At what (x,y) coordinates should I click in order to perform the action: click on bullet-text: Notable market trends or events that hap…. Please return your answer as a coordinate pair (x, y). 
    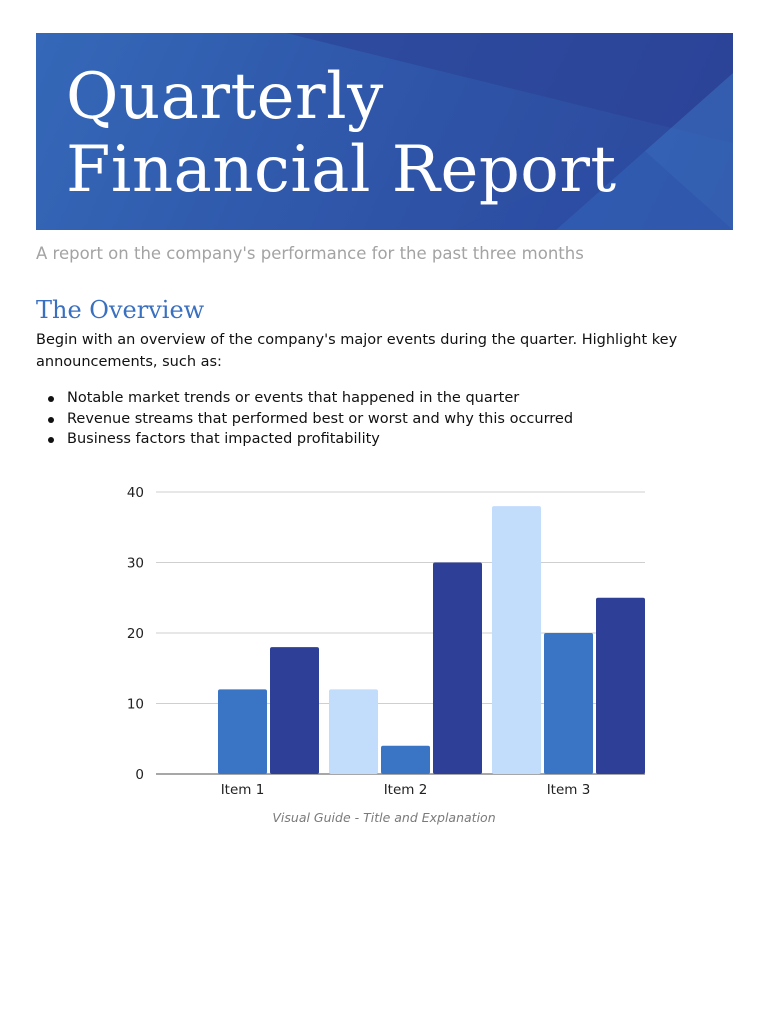
    Looking at the image, I should click on (293, 398).